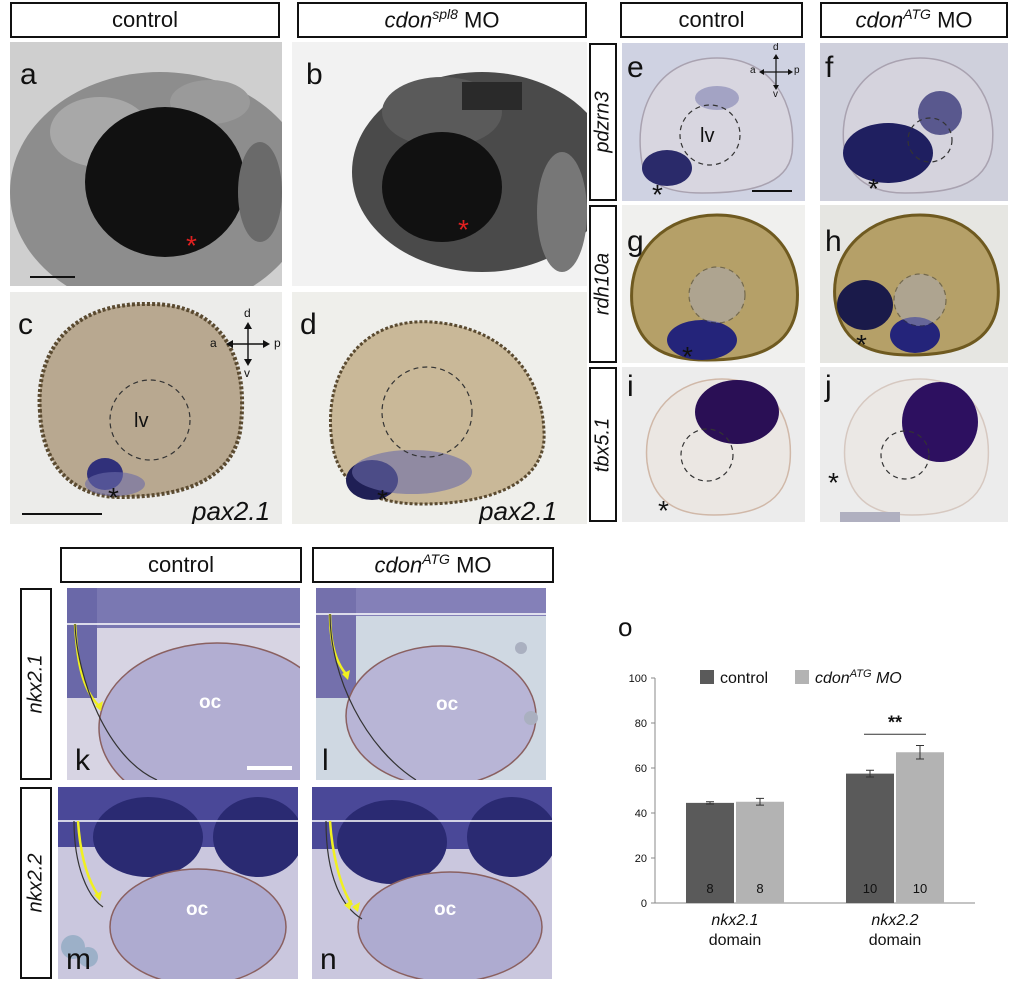 The image size is (1024, 985). I want to click on panel-i-control-tbx5: i *, so click(713, 444).